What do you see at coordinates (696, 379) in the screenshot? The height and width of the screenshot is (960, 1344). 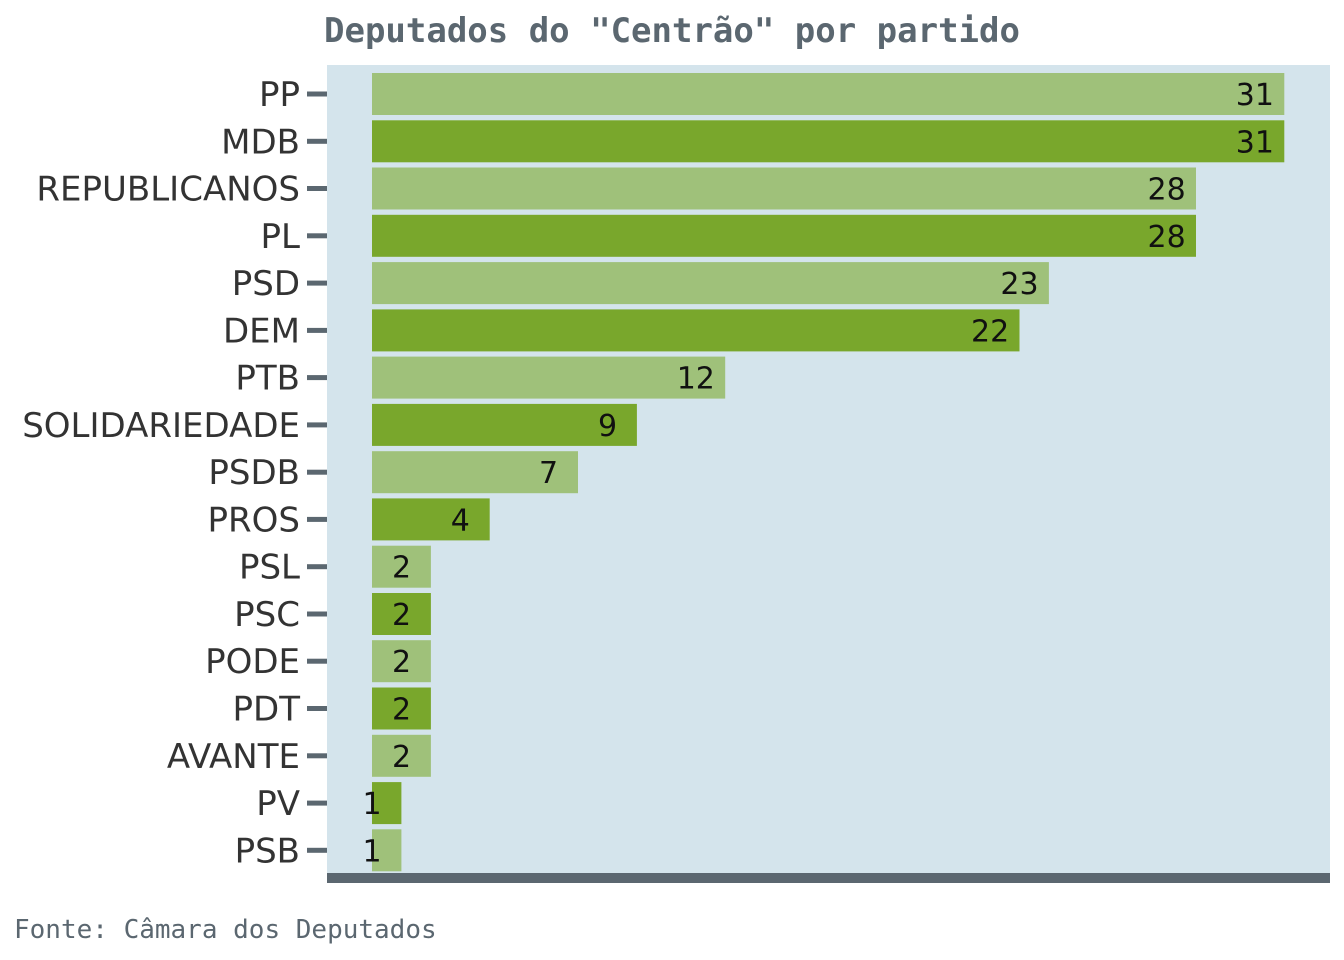 I see `bar-value-label: 12` at bounding box center [696, 379].